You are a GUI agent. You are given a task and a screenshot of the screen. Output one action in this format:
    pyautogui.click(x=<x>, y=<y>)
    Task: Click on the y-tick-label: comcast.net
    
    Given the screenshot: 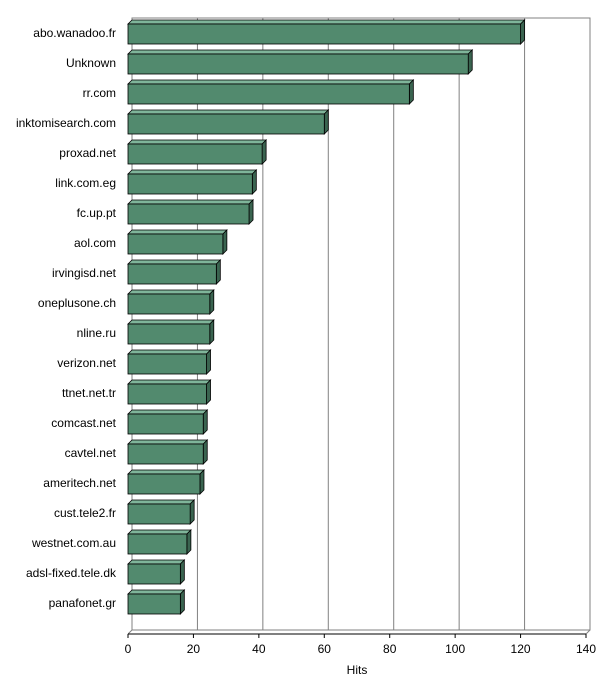 What is the action you would take?
    pyautogui.click(x=83, y=423)
    